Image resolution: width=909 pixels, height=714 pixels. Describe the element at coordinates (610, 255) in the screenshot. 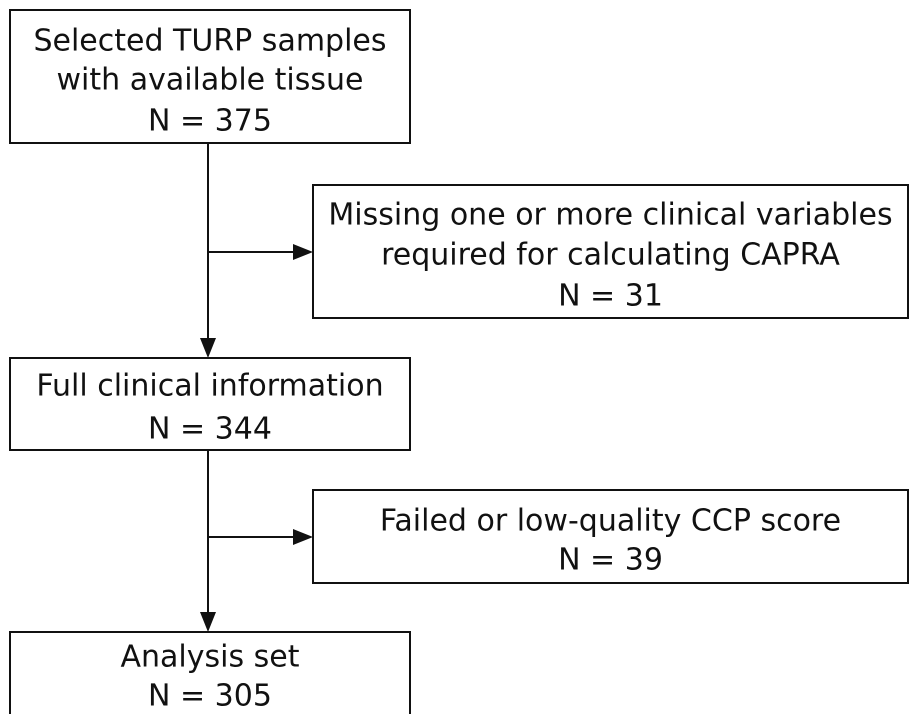

I see `box-label: required for calculating CAPRA` at that location.